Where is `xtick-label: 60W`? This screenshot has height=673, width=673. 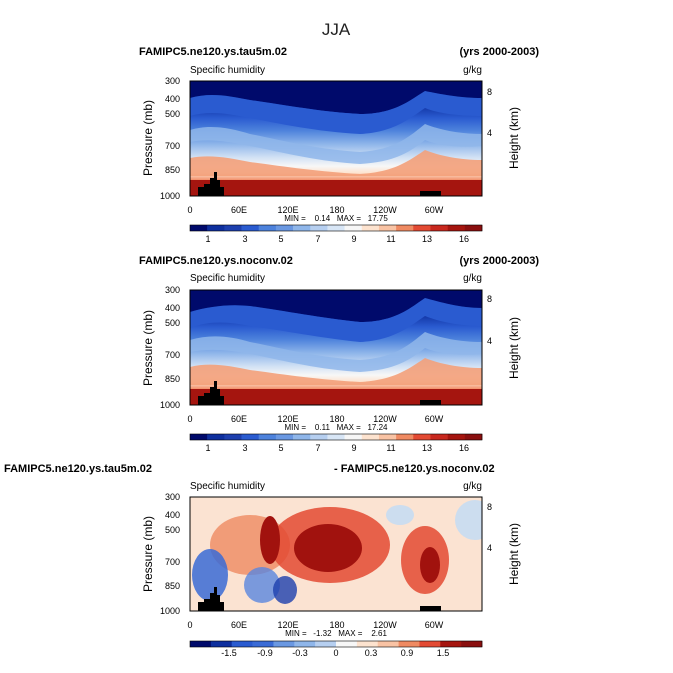
xtick-label: 60W is located at coordinates (434, 625).